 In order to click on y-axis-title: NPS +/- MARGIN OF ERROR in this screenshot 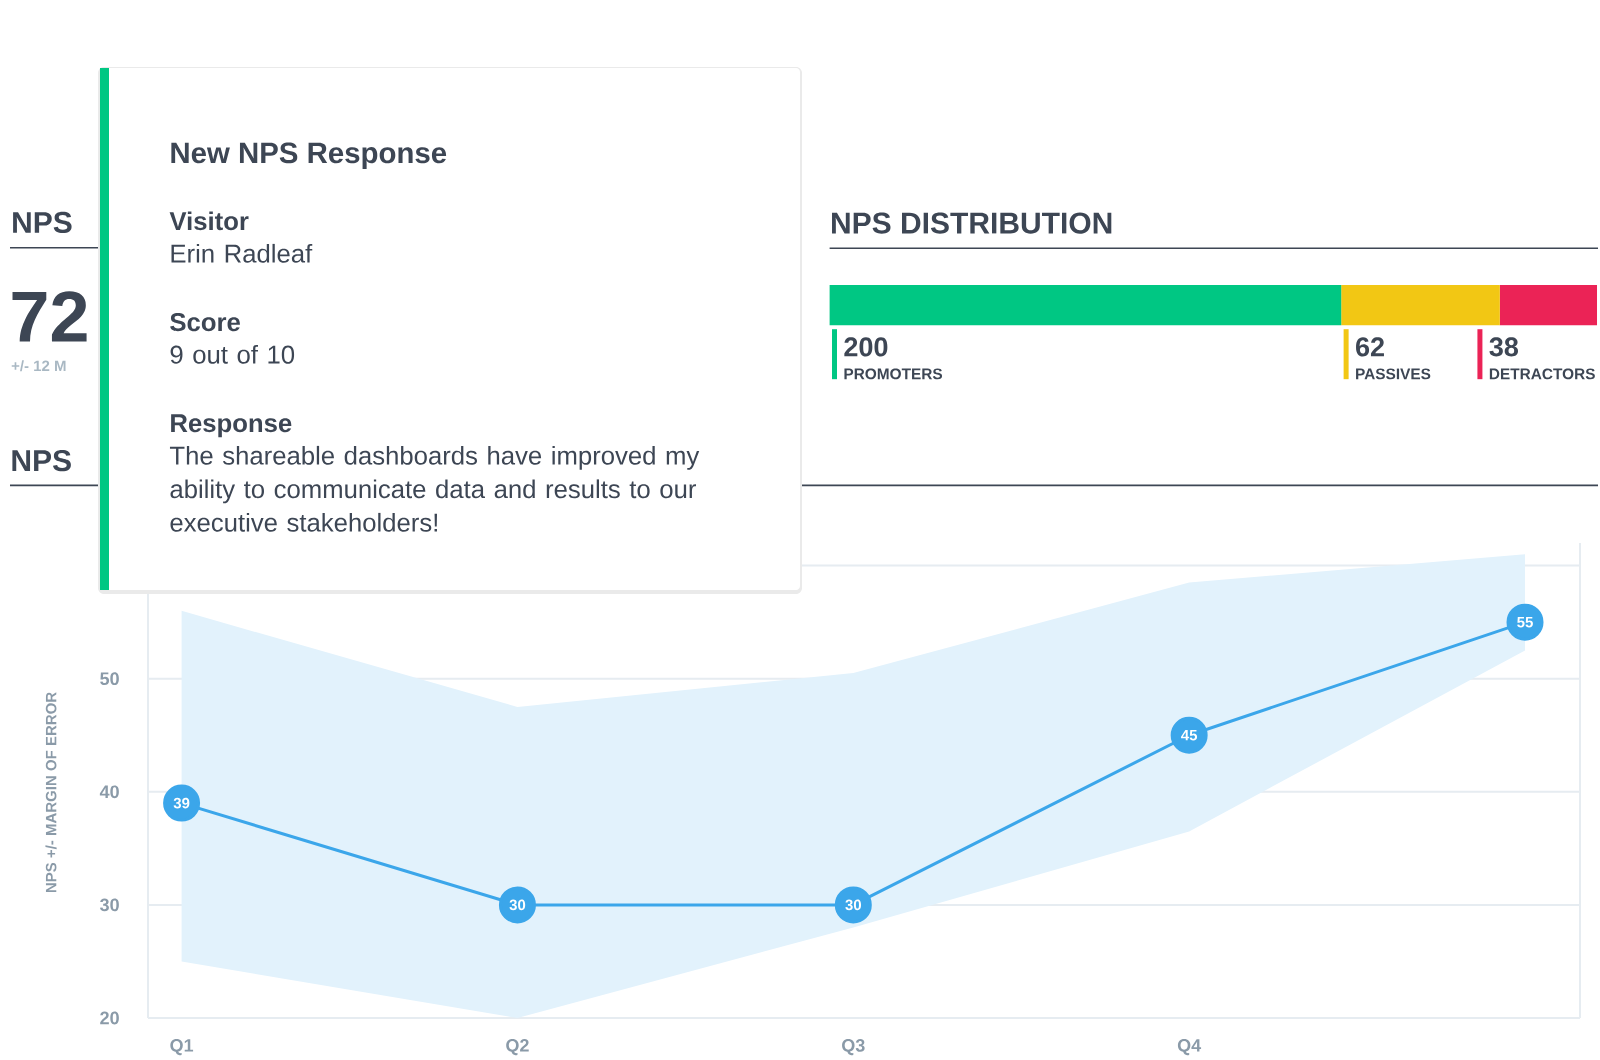, I will do `click(51, 792)`.